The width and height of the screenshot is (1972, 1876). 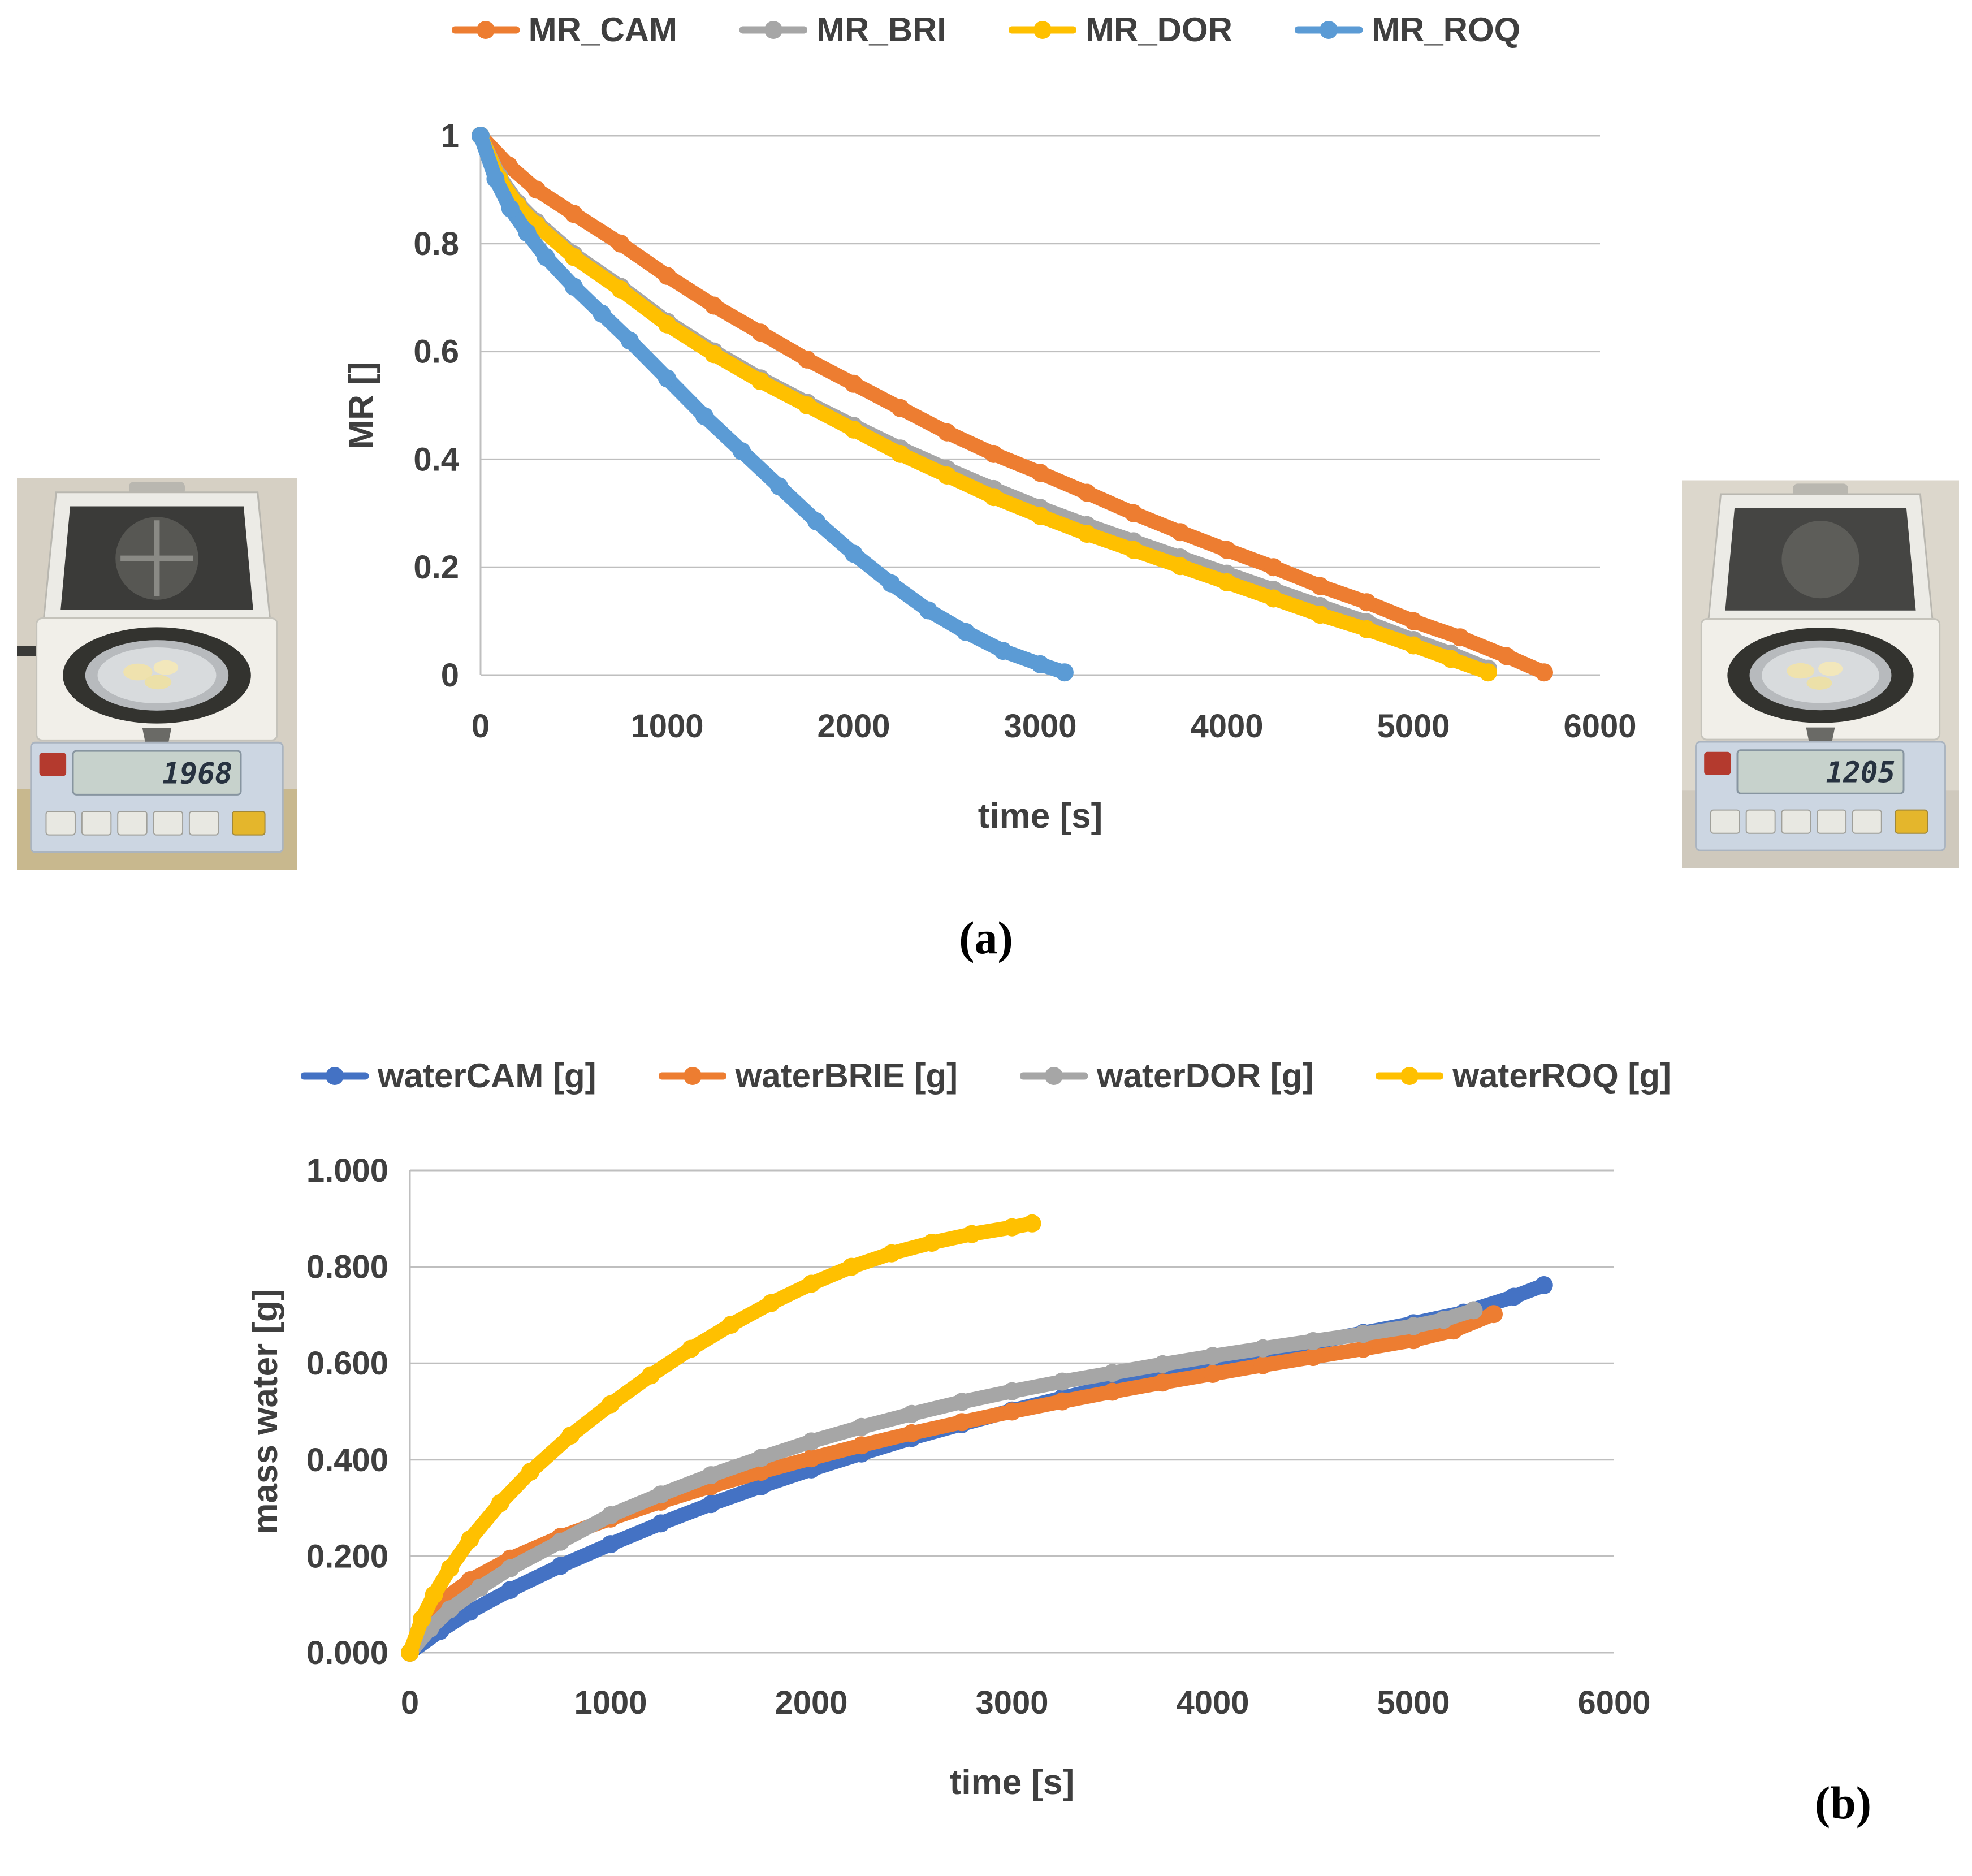 I want to click on y-tick-label: 0.400, so click(x=347, y=1460).